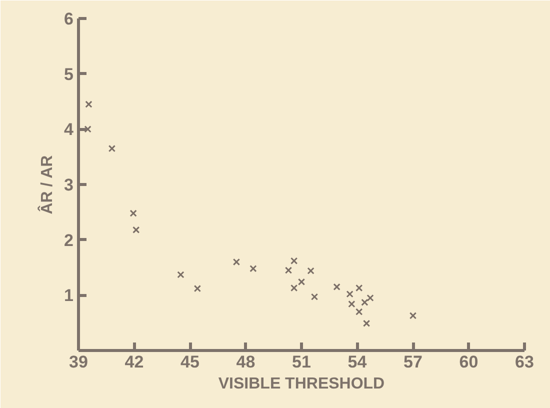  What do you see at coordinates (246, 362) in the screenshot?
I see `x-tick-label: 48` at bounding box center [246, 362].